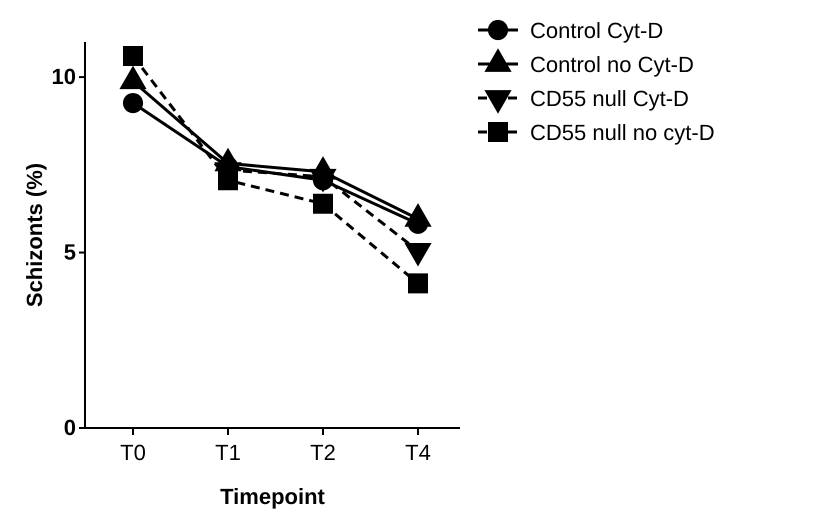  What do you see at coordinates (622, 132) in the screenshot?
I see `legend-label: CD55 null no cyt-D` at bounding box center [622, 132].